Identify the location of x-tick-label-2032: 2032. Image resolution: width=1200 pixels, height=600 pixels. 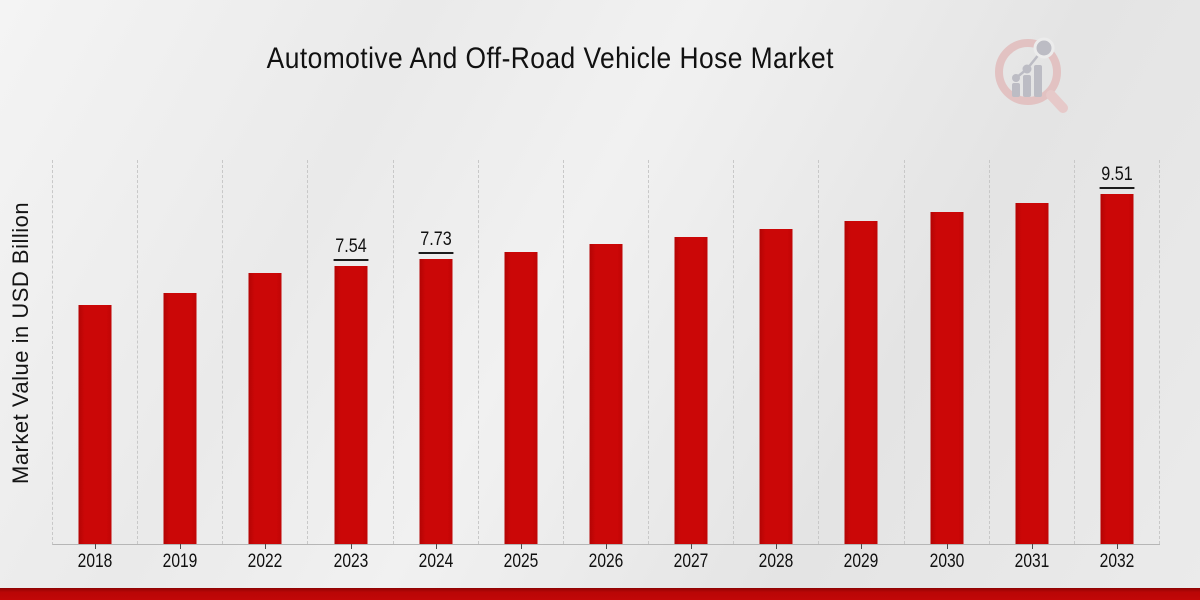
(1117, 561).